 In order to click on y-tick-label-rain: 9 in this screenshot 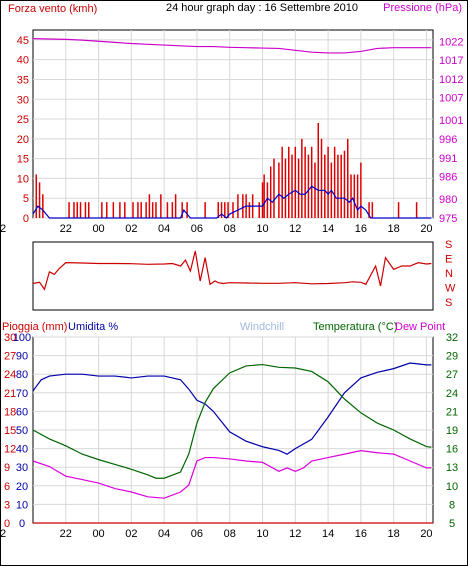, I will do `click(7, 468)`.